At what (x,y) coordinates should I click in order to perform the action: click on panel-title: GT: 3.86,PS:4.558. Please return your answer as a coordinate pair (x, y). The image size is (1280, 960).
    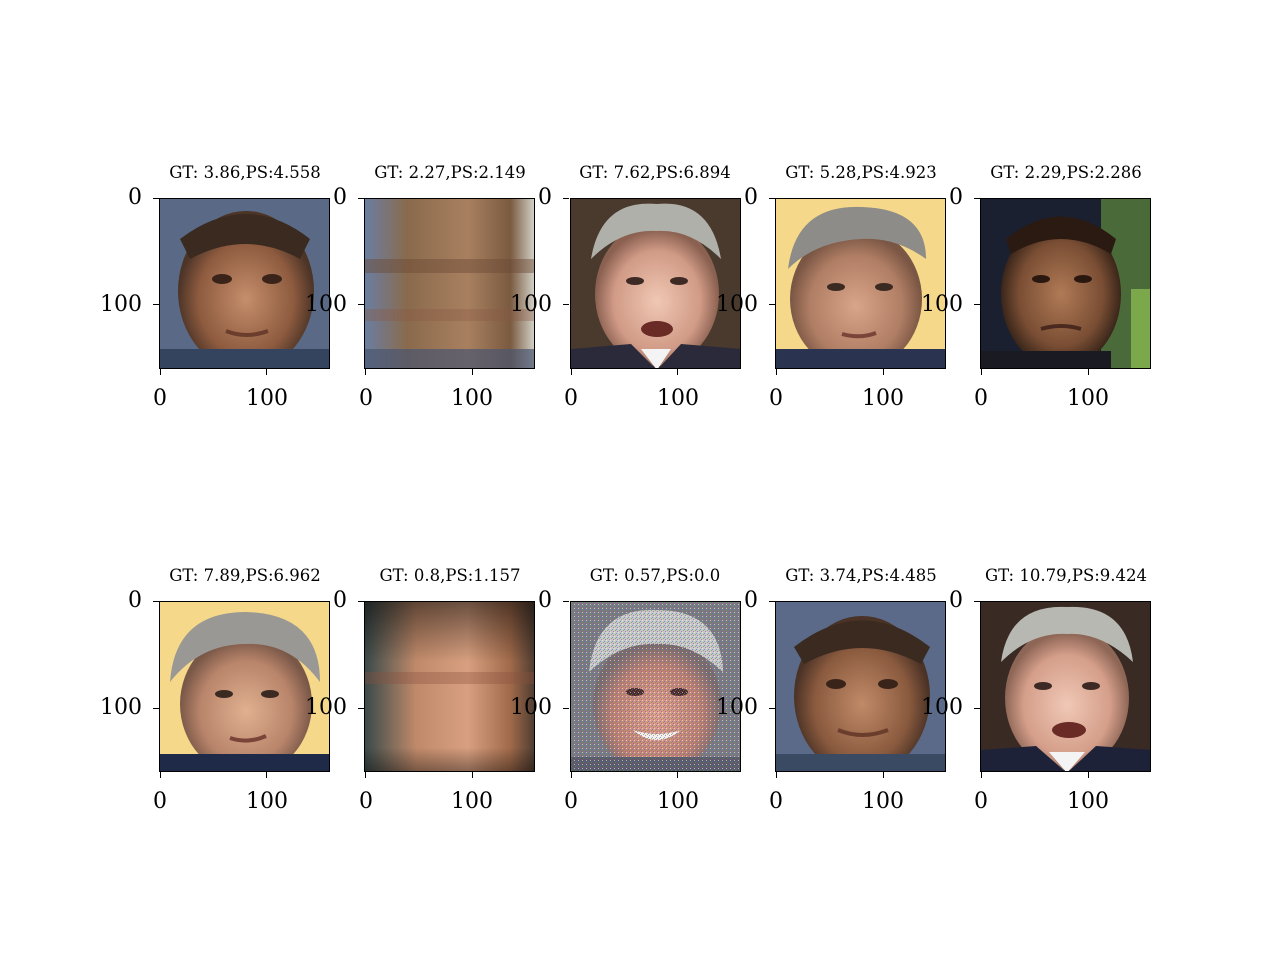
    Looking at the image, I should click on (245, 172).